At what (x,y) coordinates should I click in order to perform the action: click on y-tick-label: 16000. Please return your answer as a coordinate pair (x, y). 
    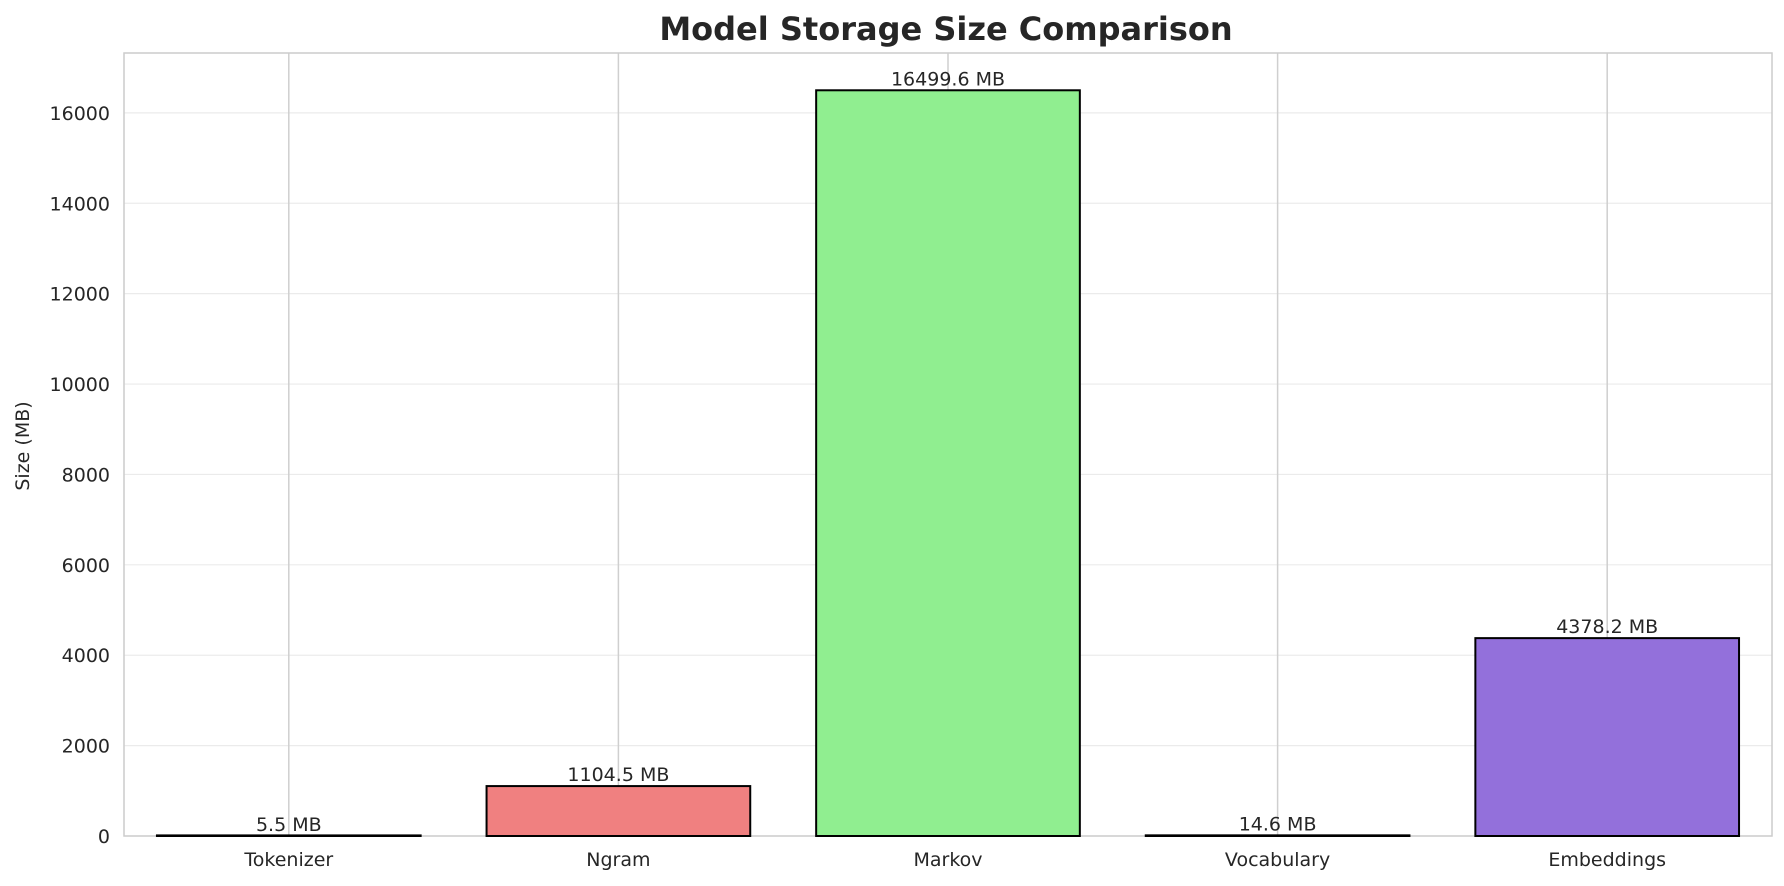
    Looking at the image, I should click on (80, 114).